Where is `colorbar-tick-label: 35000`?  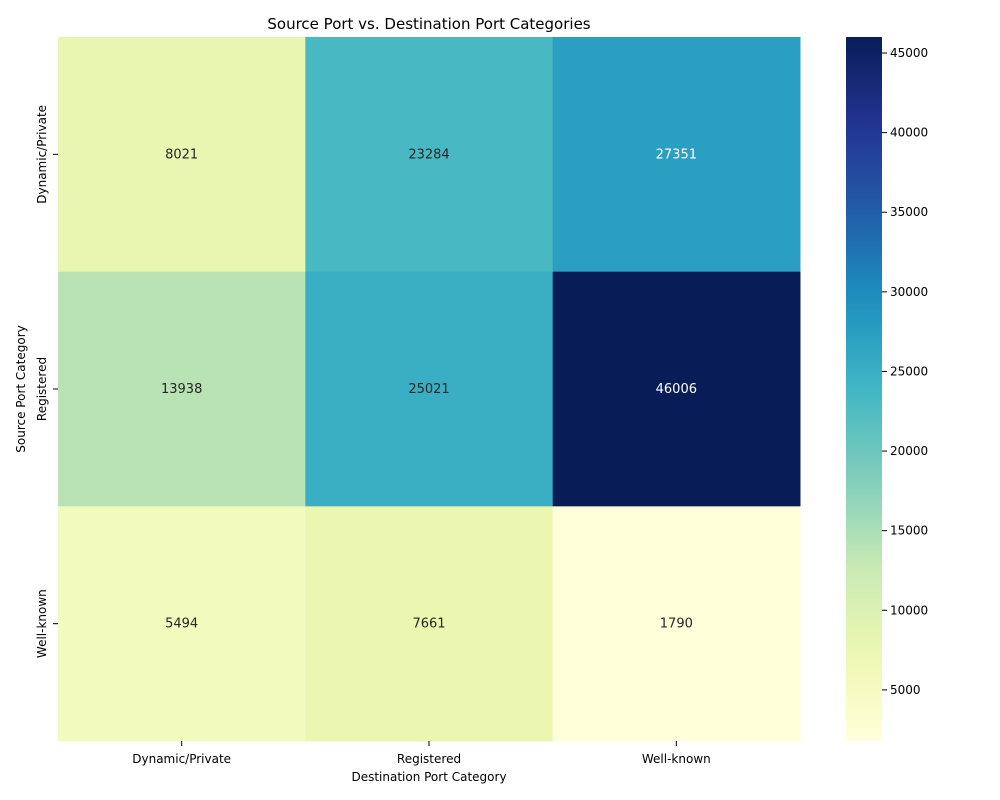 colorbar-tick-label: 35000 is located at coordinates (909, 212).